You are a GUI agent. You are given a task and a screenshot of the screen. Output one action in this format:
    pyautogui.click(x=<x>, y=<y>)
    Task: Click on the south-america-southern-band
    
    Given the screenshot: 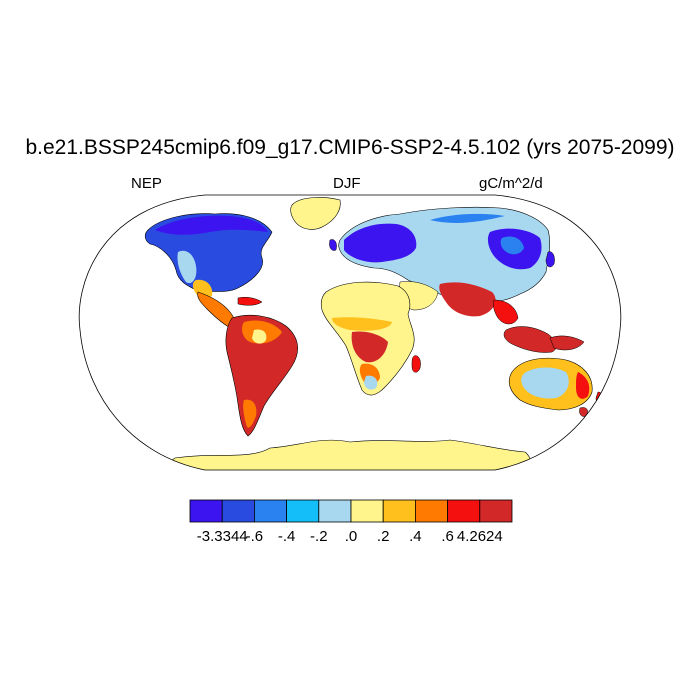 What is the action you would take?
    pyautogui.click(x=250, y=413)
    